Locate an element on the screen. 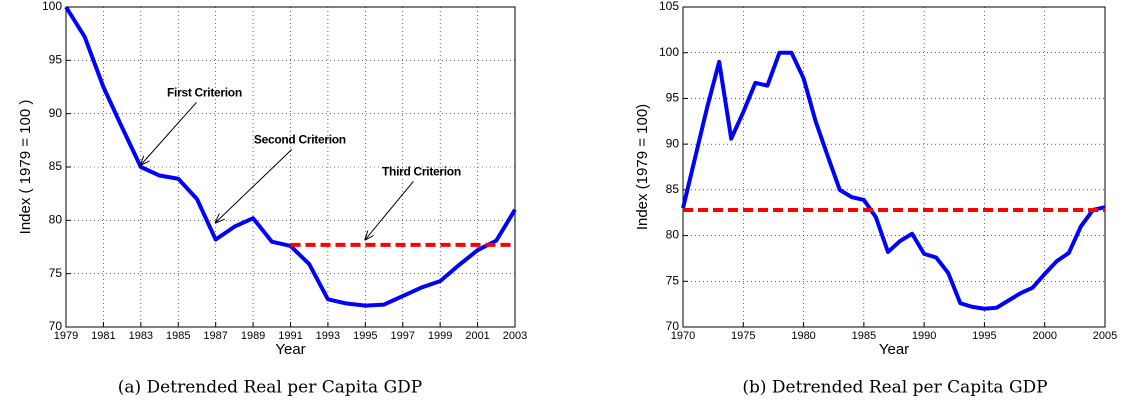 Image resolution: width=1122 pixels, height=414 pixels. caption: (a) Detrended Real per Capita GDP is located at coordinates (270, 388).